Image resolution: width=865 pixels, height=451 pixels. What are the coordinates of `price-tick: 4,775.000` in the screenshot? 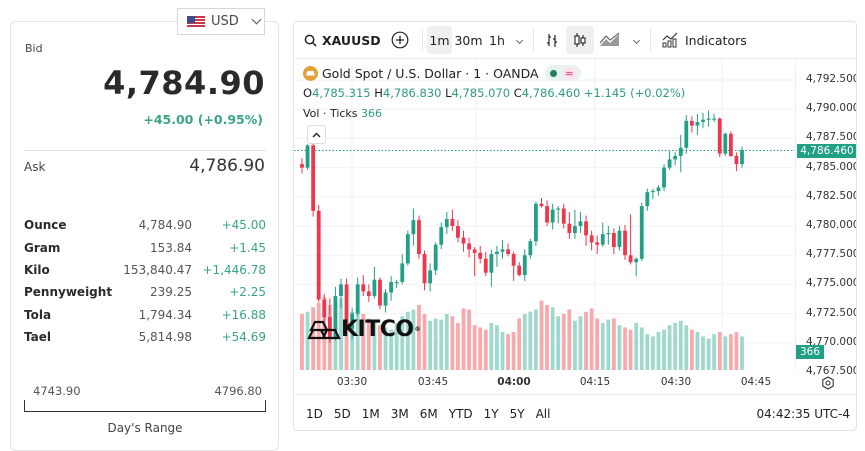 It's located at (831, 283).